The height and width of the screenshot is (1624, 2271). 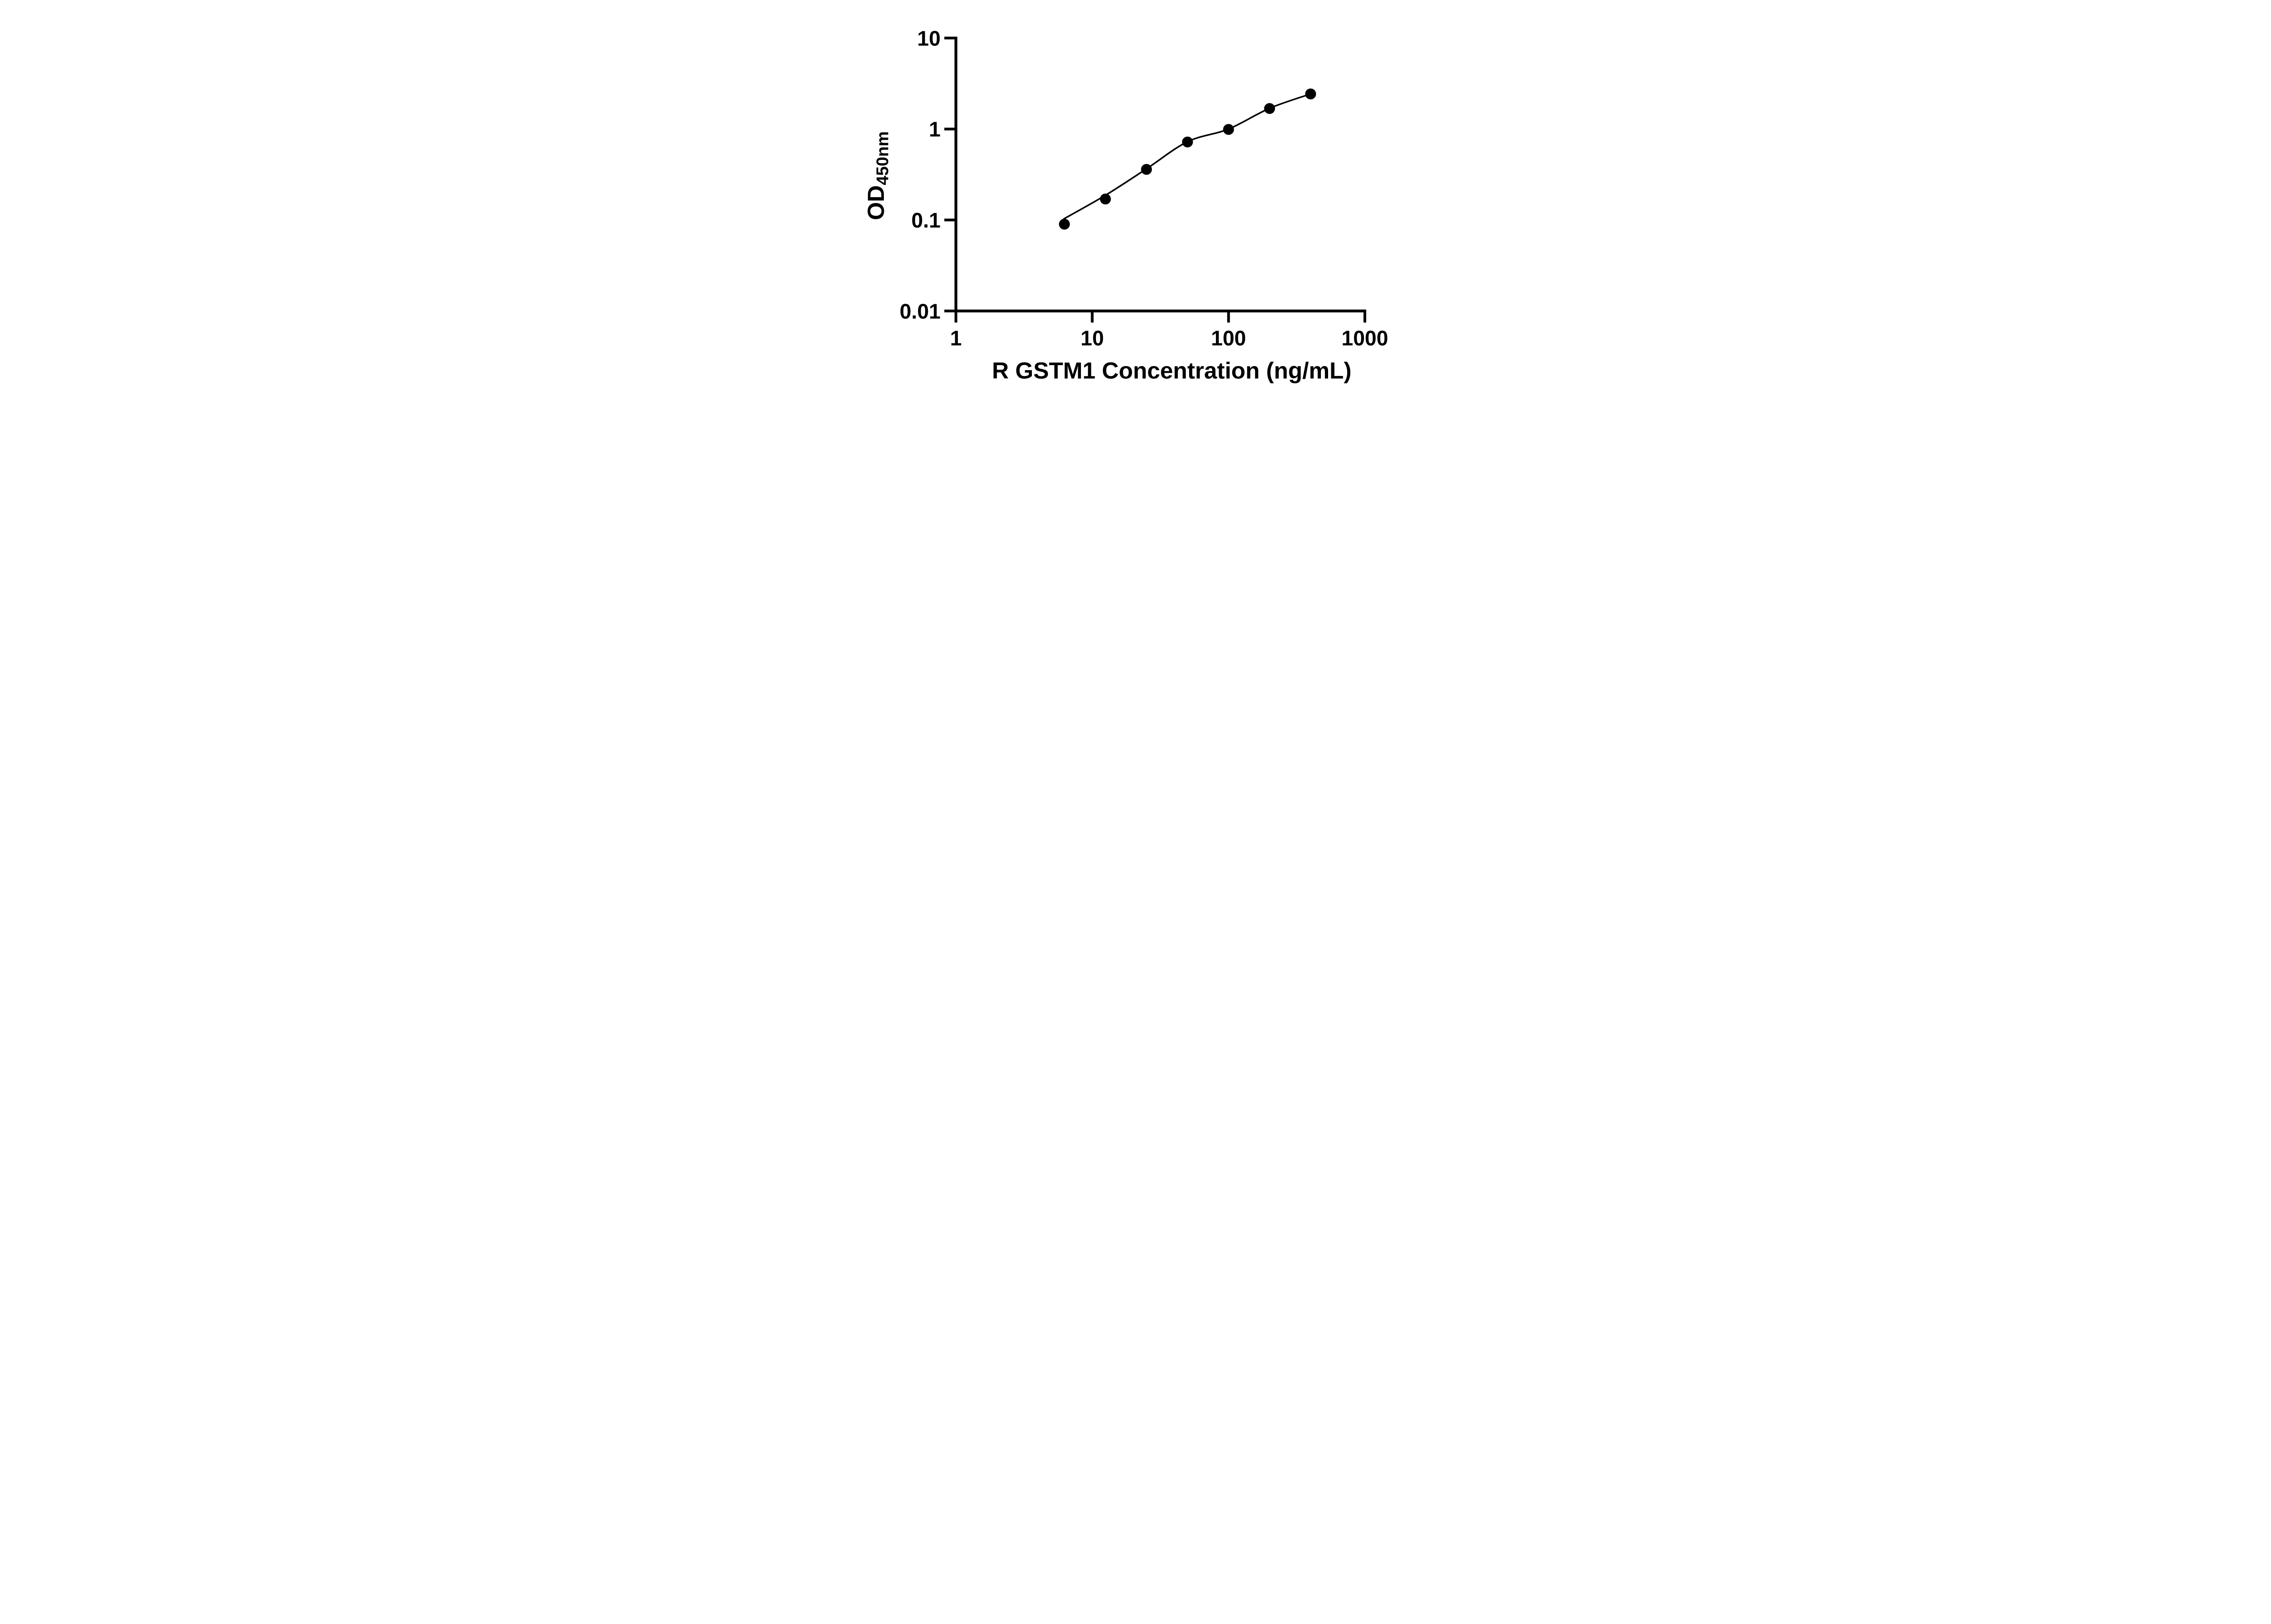 I want to click on y-tick-label: 0.01, so click(x=920, y=311).